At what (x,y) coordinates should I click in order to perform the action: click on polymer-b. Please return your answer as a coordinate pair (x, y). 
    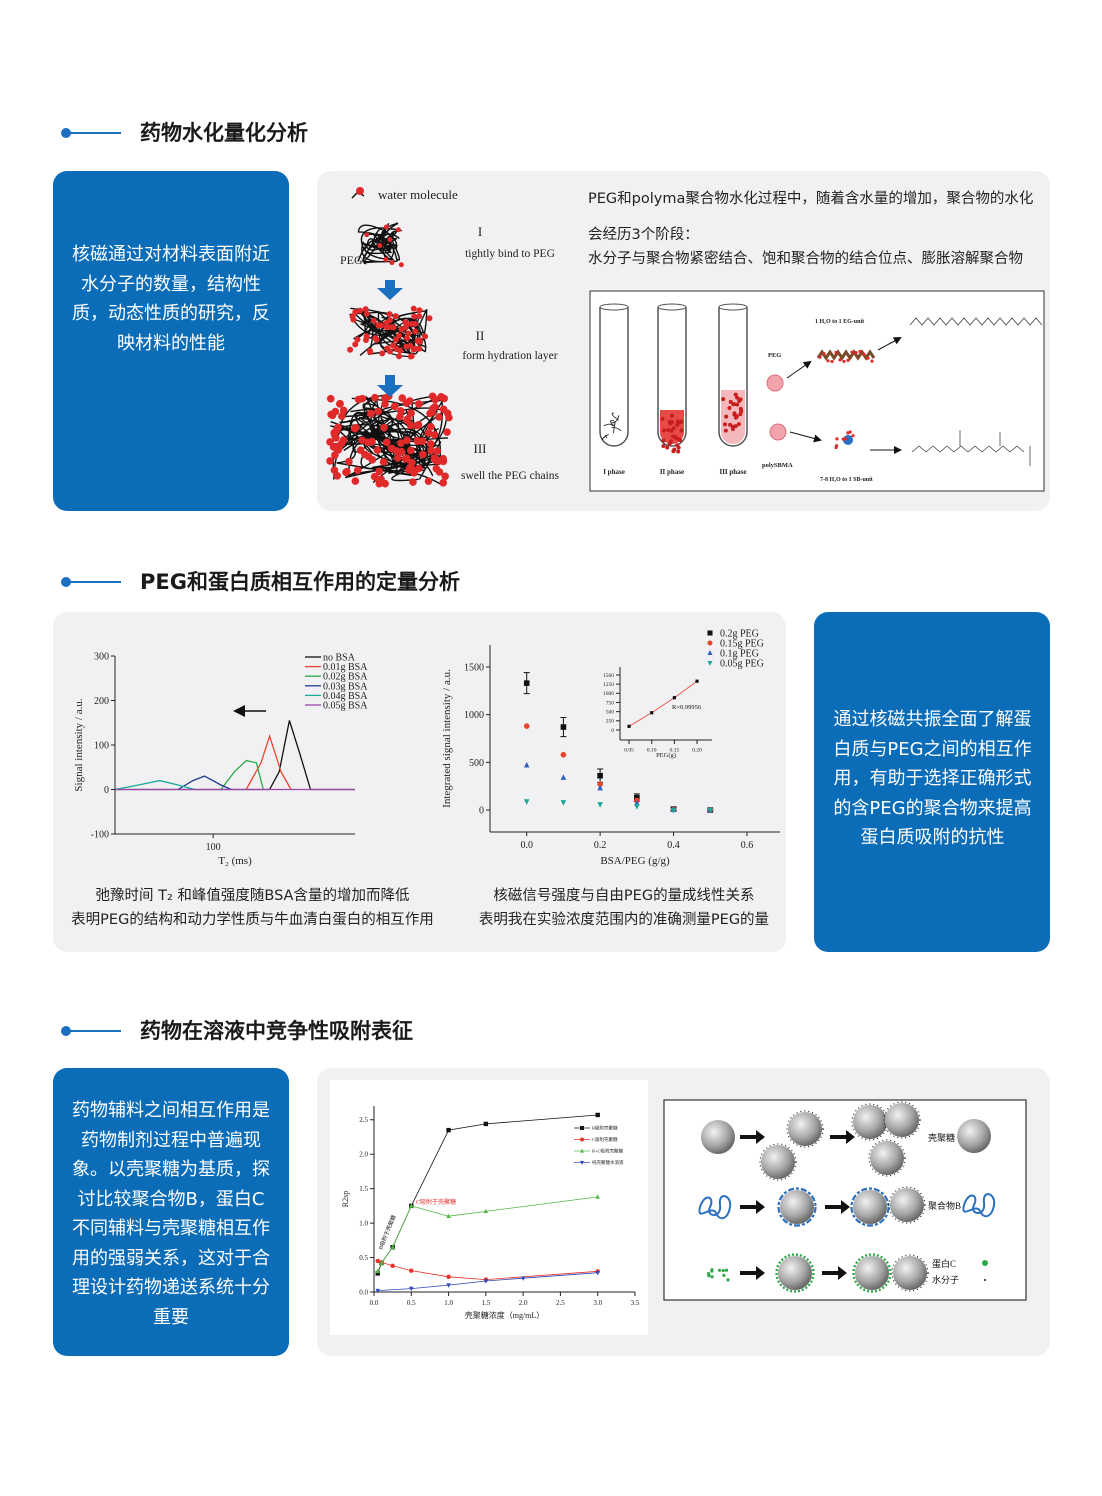
    Looking at the image, I should click on (979, 1205).